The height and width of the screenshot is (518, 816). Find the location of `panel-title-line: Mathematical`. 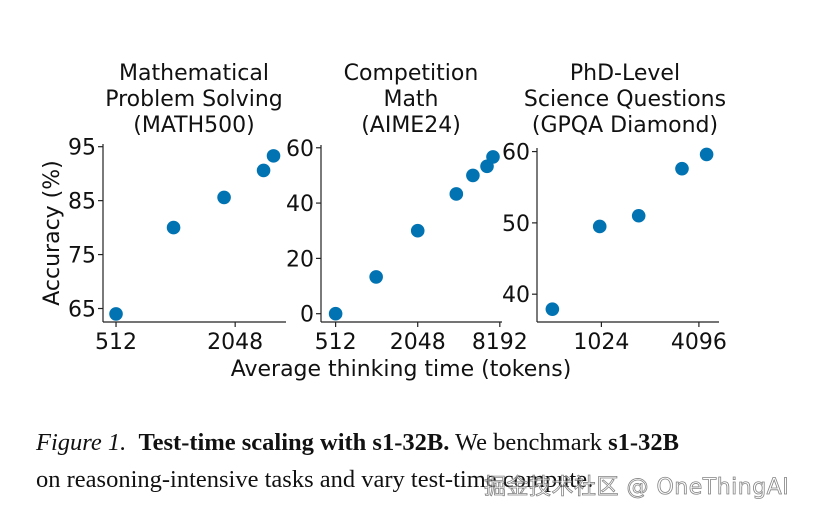

panel-title-line: Mathematical is located at coordinates (194, 73).